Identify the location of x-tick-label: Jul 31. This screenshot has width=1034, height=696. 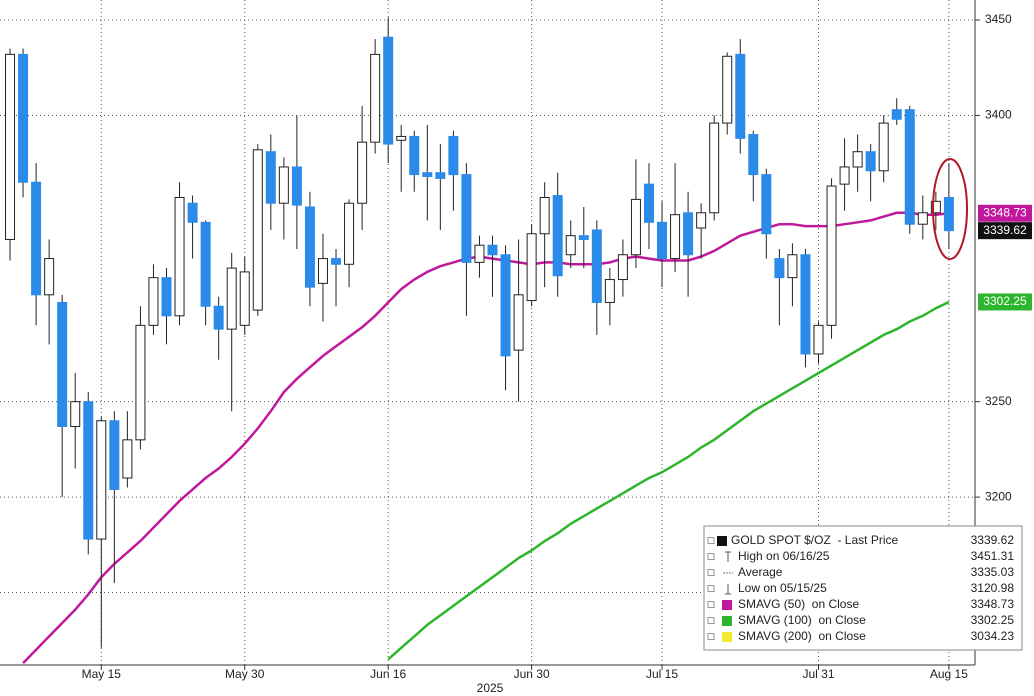
(818, 674).